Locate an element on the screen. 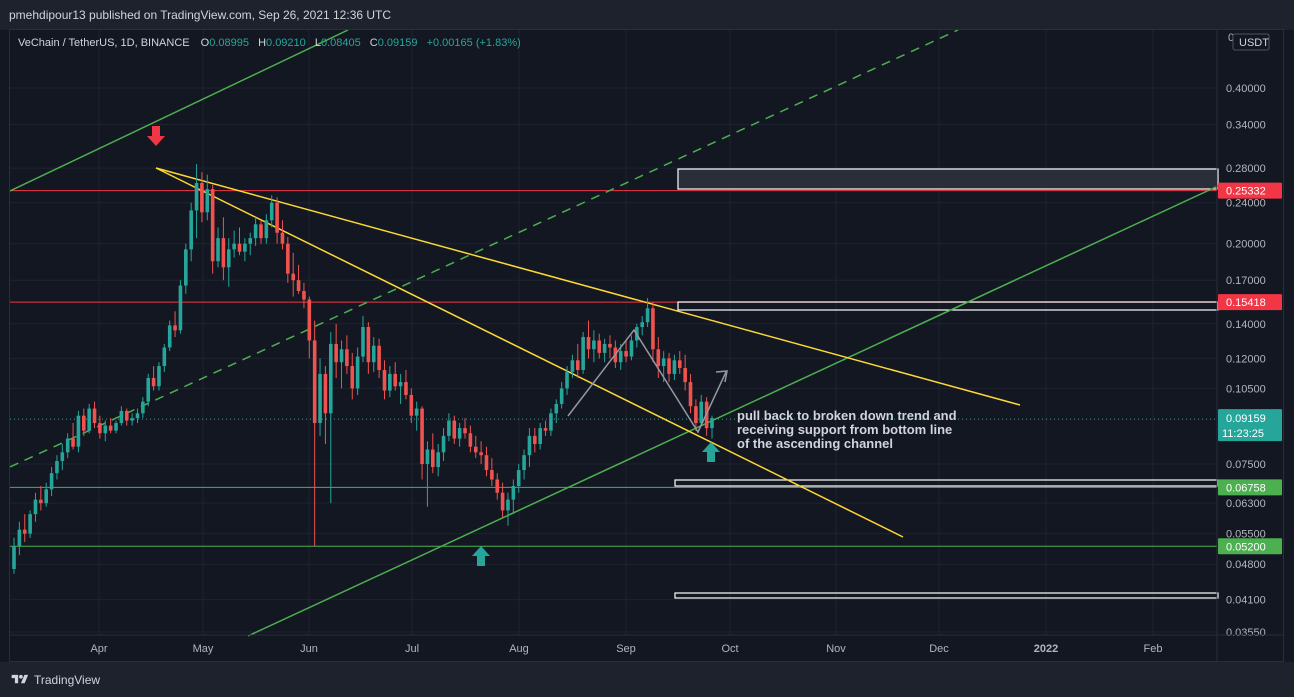 The image size is (1294, 697). y-tick-label: 0.17000 is located at coordinates (1246, 281).